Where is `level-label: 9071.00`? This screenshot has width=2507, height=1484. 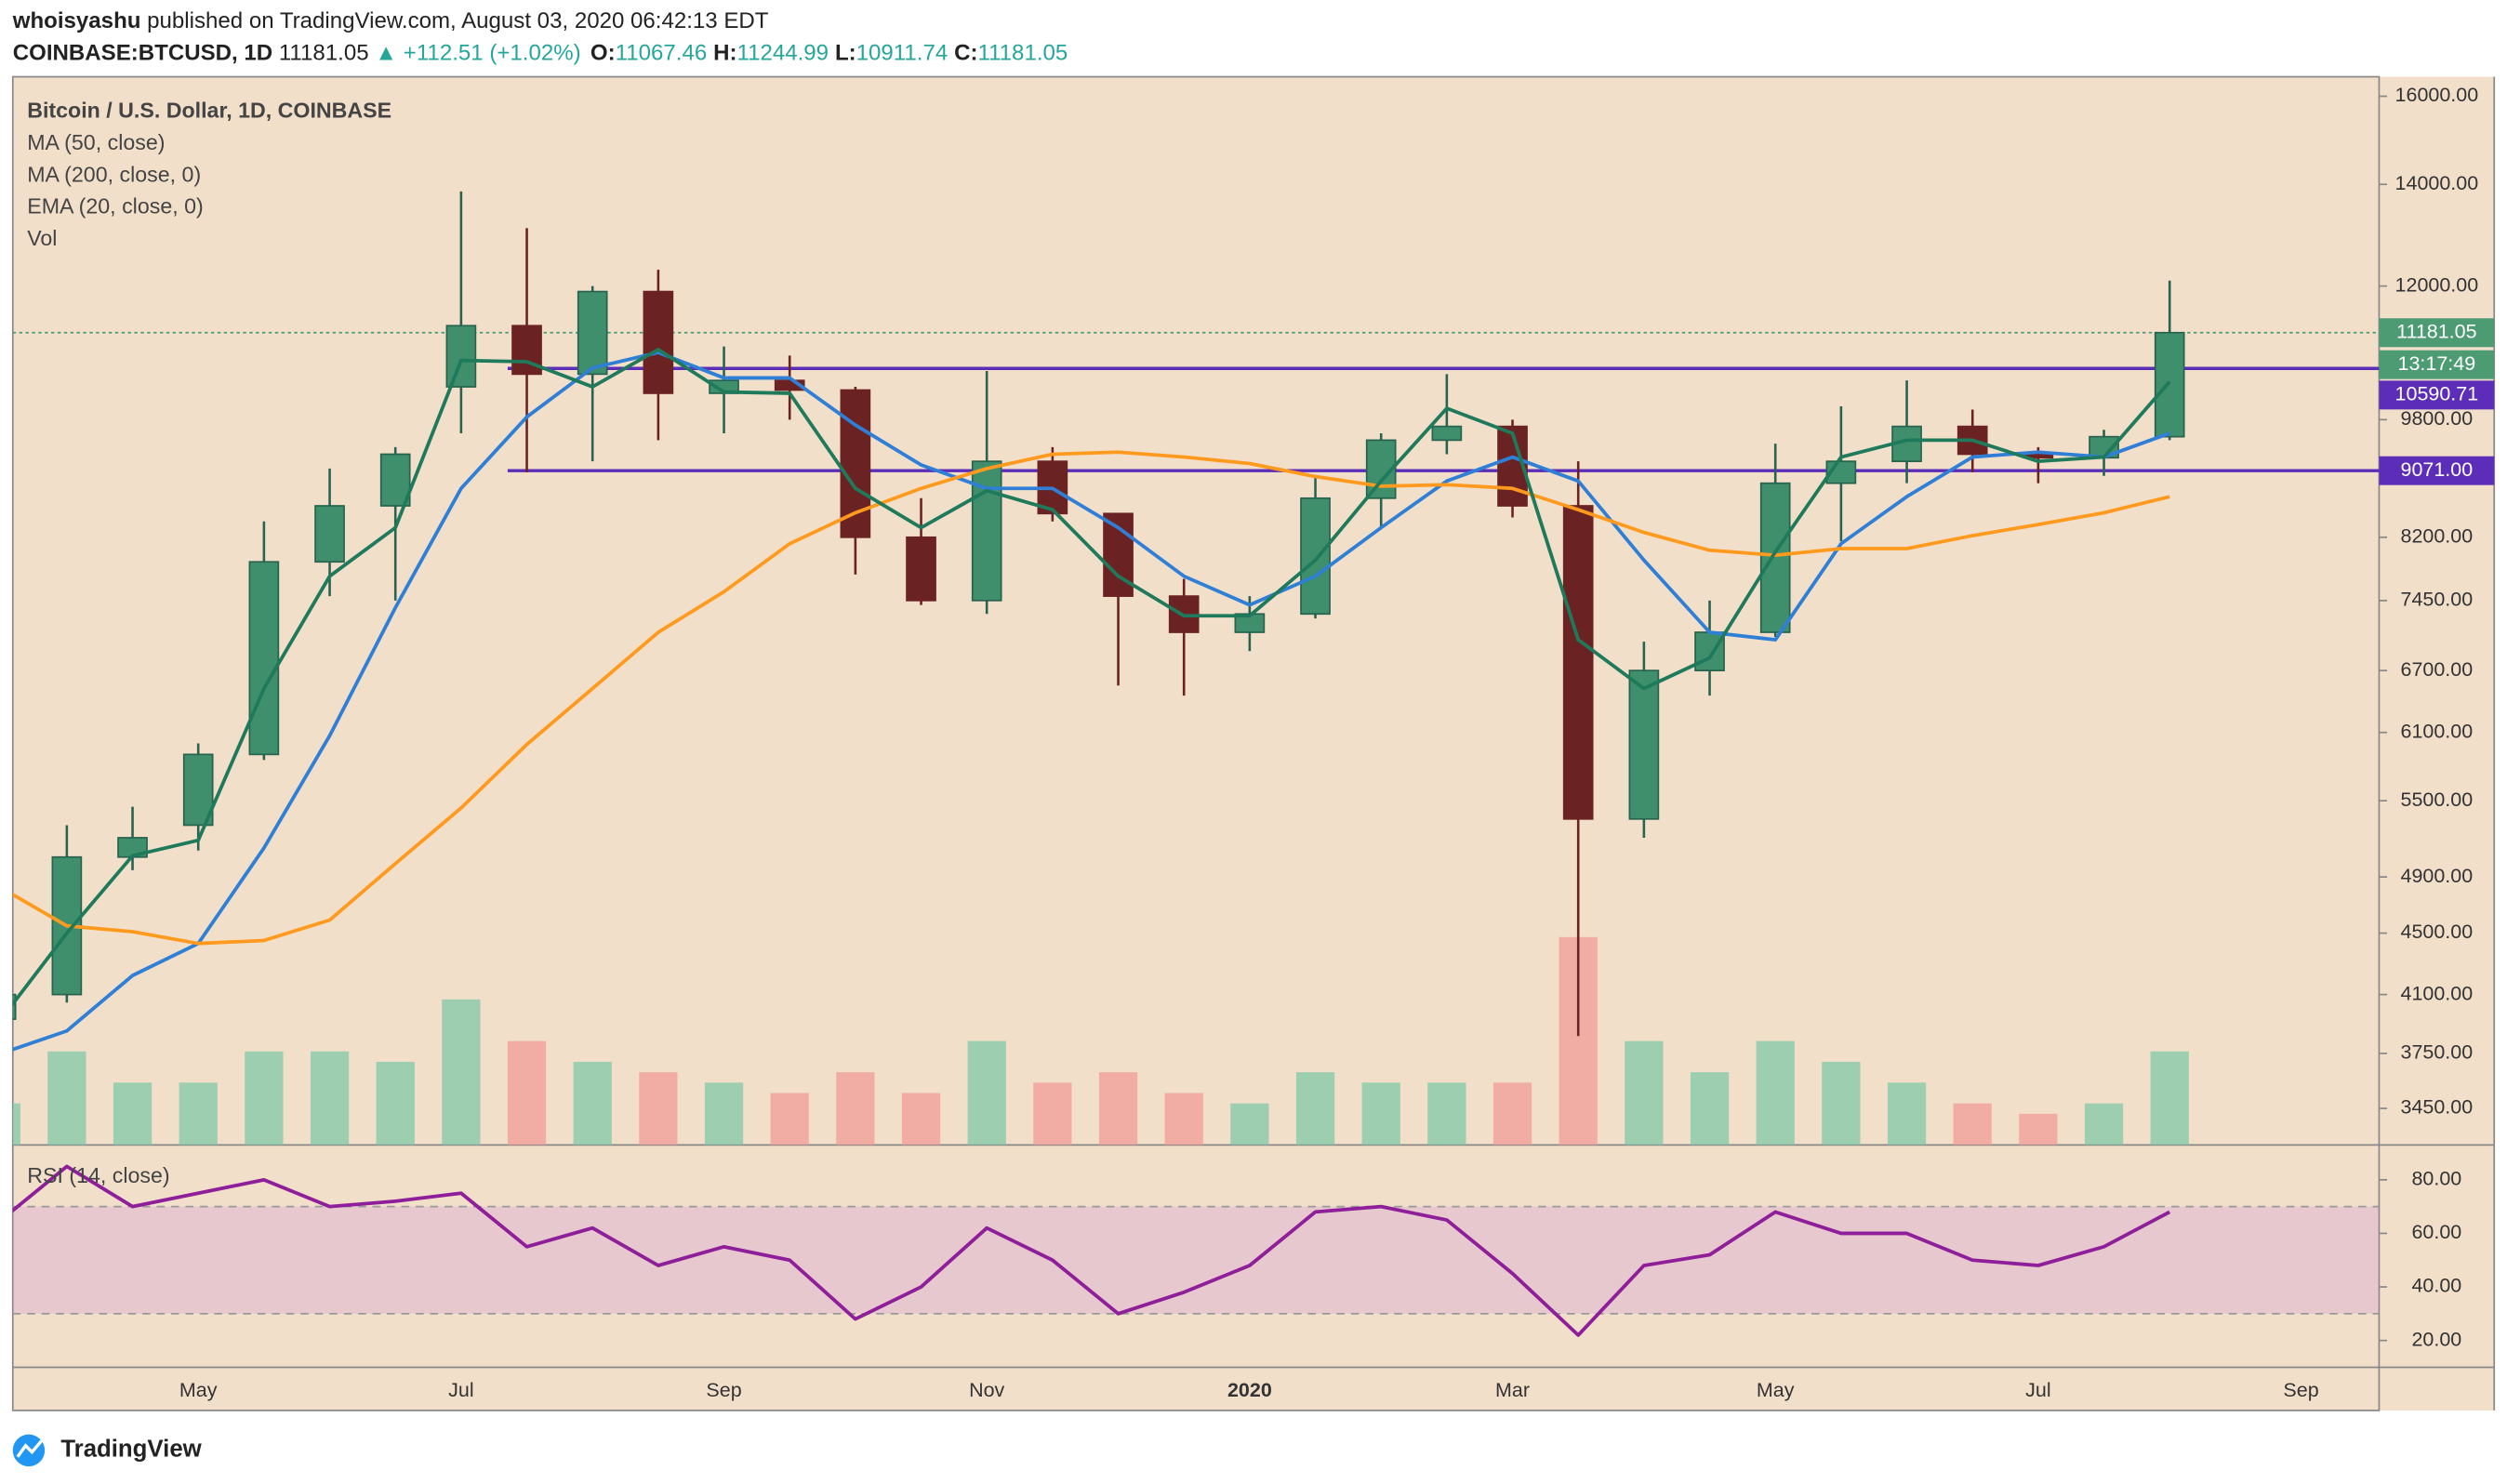 level-label: 9071.00 is located at coordinates (2437, 469).